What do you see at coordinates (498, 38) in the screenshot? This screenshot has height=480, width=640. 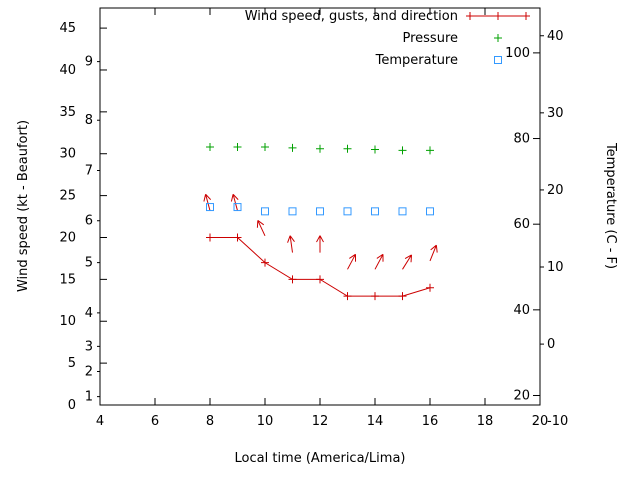 I see `legend-pressure-marker` at bounding box center [498, 38].